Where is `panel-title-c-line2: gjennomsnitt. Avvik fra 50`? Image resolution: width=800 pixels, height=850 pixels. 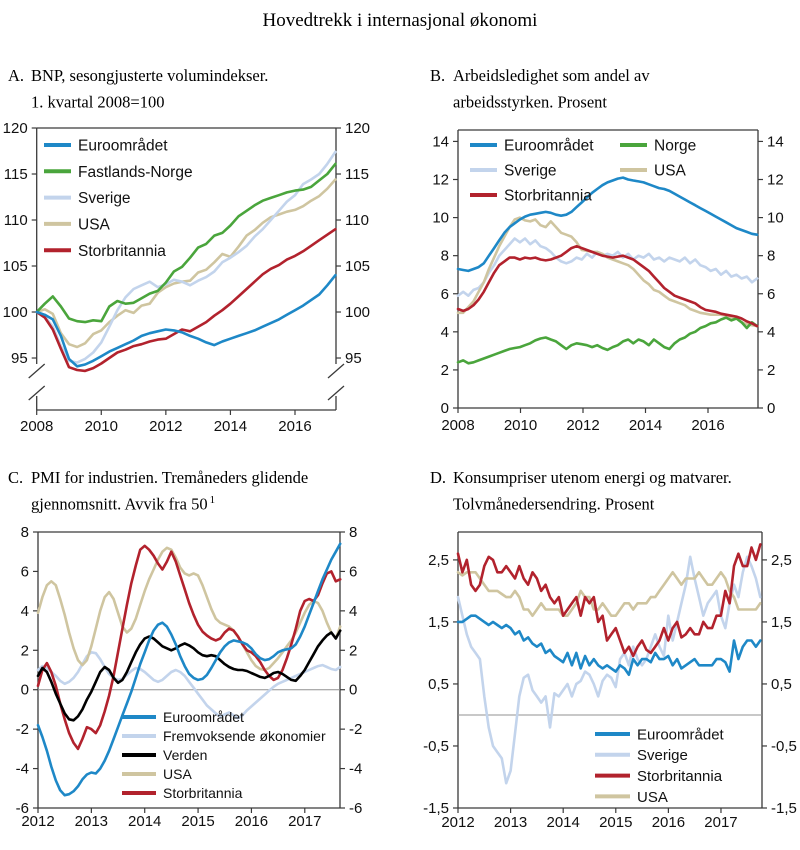
panel-title-c-line2: gjennomsnitt. Avvik fra 50 is located at coordinates (119, 504).